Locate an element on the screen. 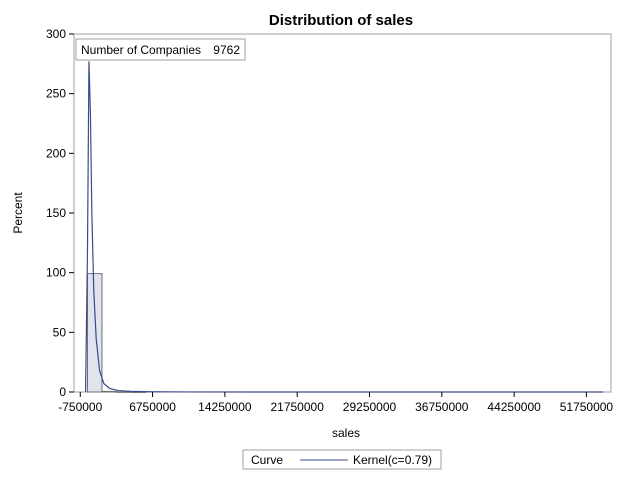 The width and height of the screenshot is (640, 480). x-tick-label: 29250000 is located at coordinates (370, 407).